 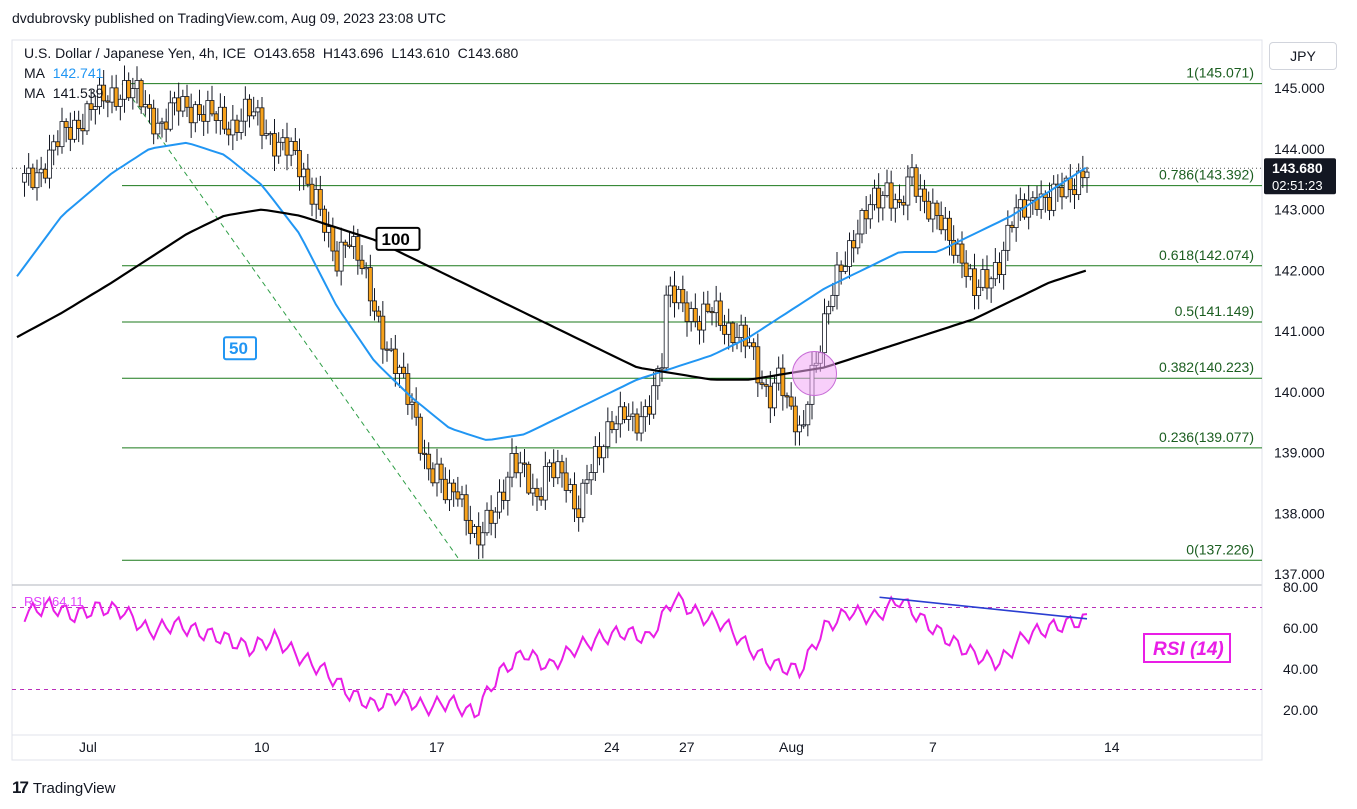 I want to click on symbol-name: U.S. Dollar / Japanese Yen, 4h, ICE, so click(x=135, y=53).